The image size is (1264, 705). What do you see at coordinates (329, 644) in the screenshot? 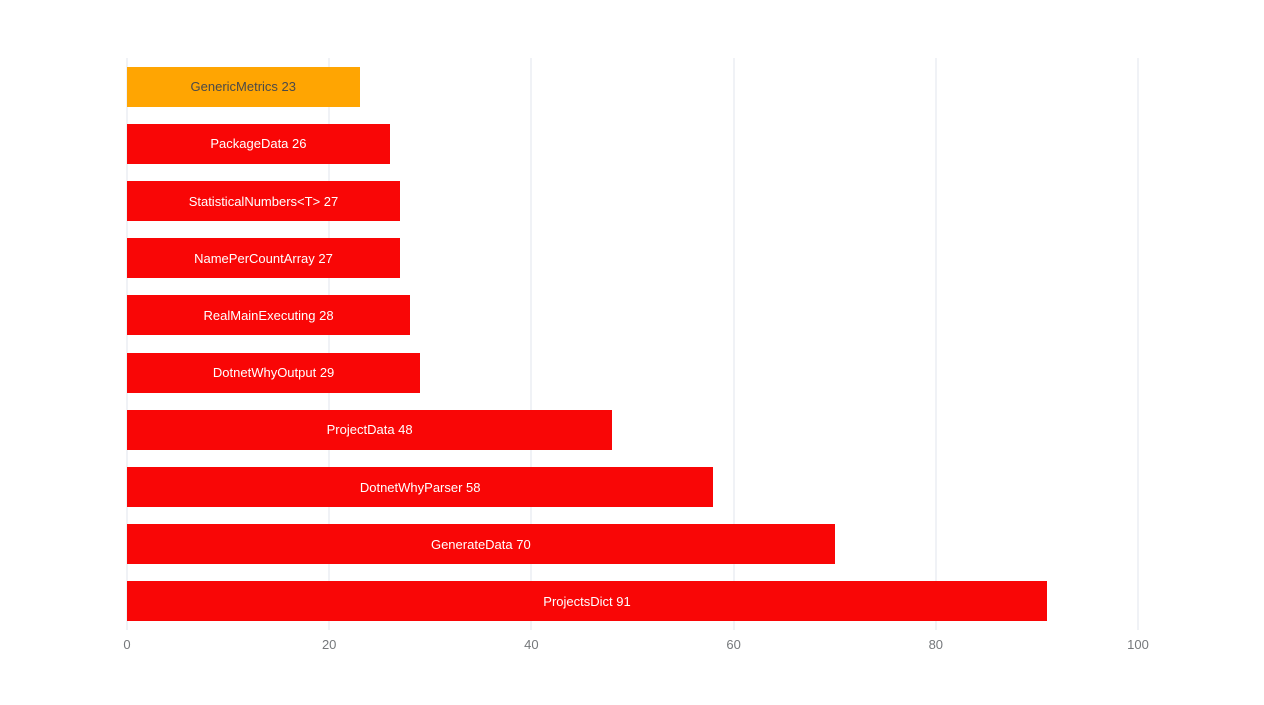
I see `x-tick-label-20: 20` at bounding box center [329, 644].